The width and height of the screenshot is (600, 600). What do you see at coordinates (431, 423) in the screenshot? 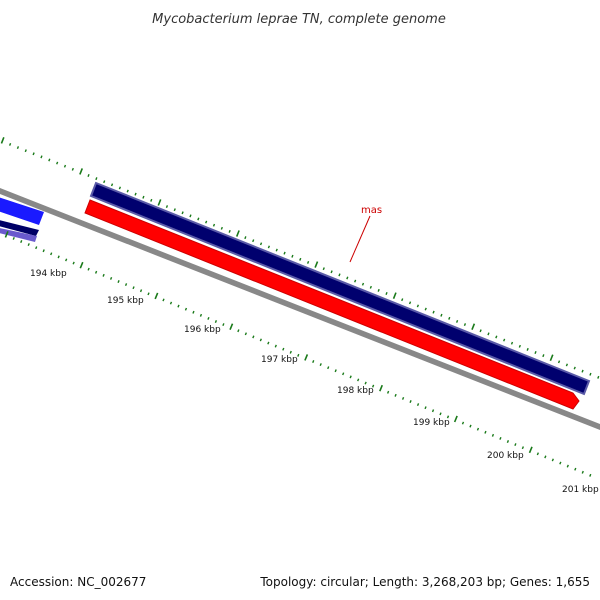
I see `scale-label: 199 kbp` at bounding box center [431, 423].